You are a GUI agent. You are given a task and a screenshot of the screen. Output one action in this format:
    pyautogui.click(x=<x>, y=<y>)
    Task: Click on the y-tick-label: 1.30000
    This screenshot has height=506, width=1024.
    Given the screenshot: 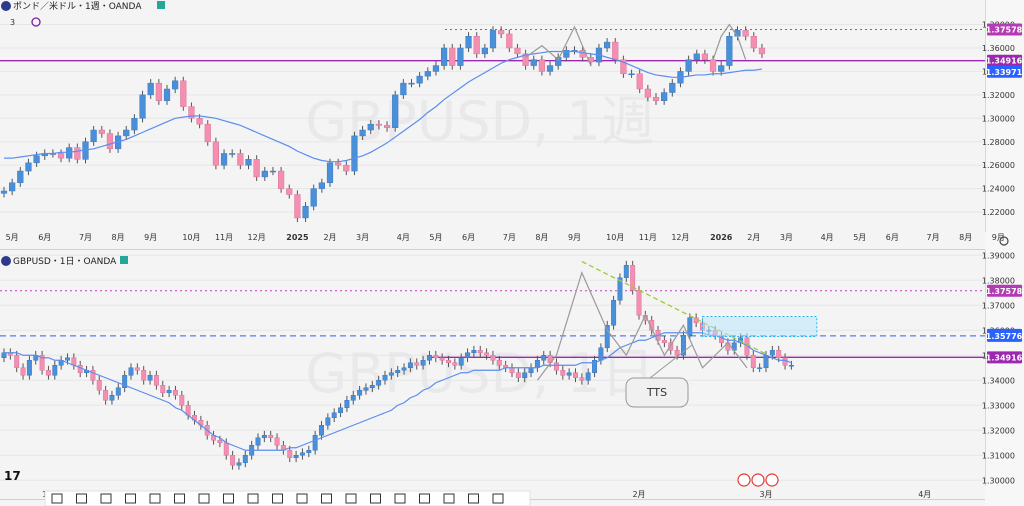 What is the action you would take?
    pyautogui.click(x=998, y=480)
    